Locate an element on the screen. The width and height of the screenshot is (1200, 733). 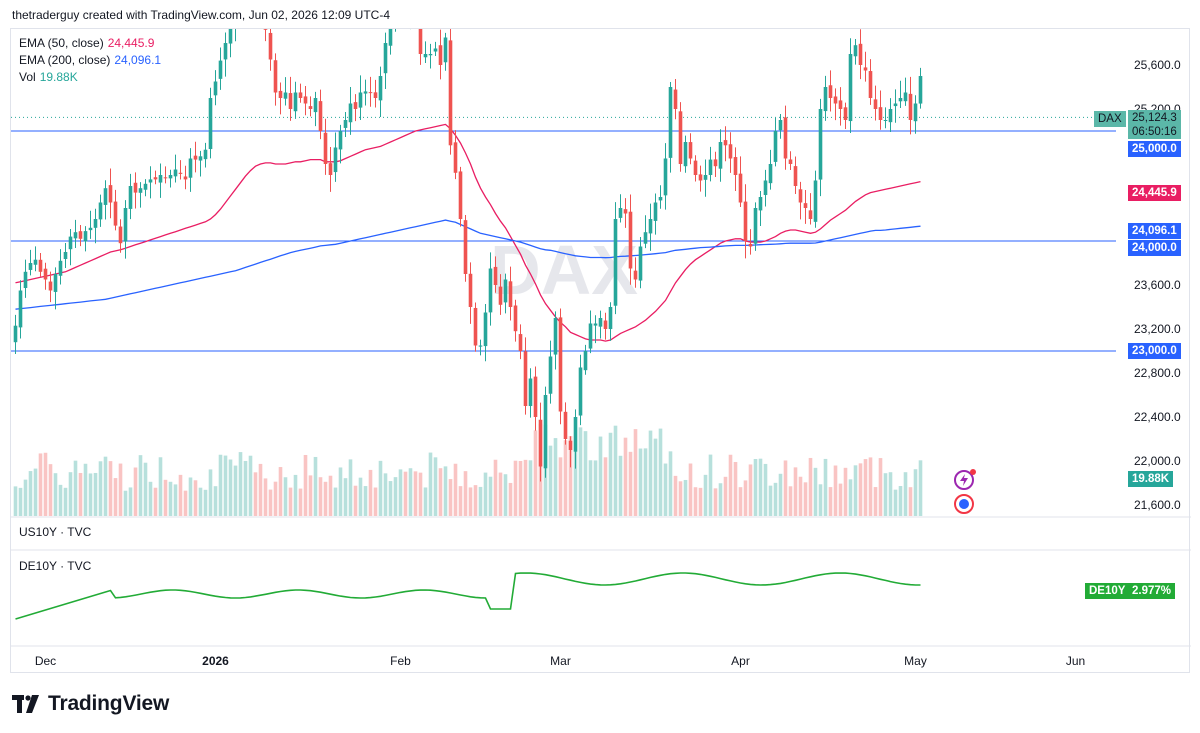
de10y-pane-label: DE10Y · TVC is located at coordinates (55, 566).